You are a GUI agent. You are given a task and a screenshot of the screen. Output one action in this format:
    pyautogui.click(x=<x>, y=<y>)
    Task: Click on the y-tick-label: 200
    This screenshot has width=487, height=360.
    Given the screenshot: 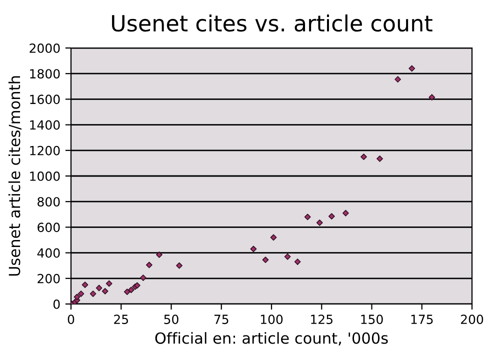 What is the action you would take?
    pyautogui.click(x=49, y=279)
    